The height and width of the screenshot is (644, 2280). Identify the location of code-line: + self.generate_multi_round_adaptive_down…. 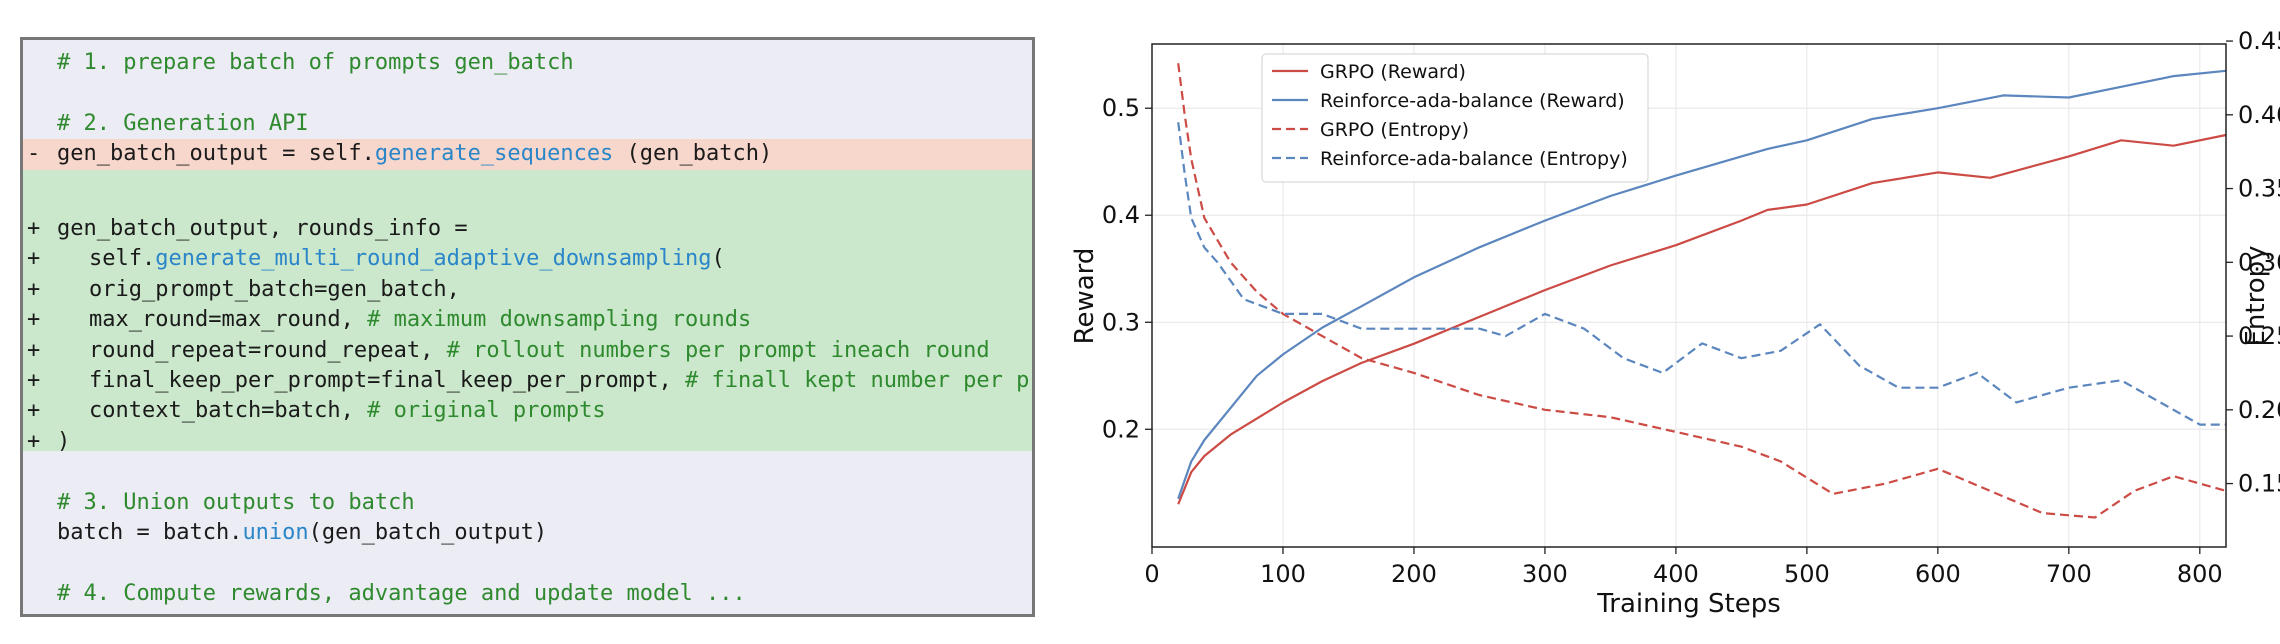
(527, 259).